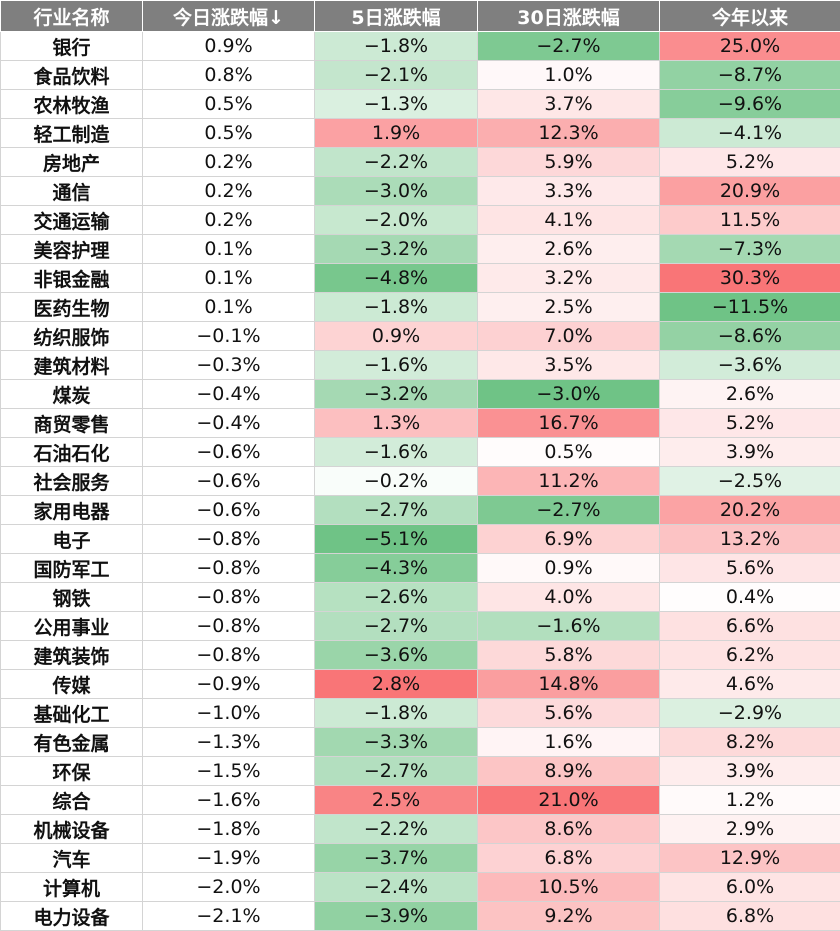 The height and width of the screenshot is (931, 840). I want to click on 30day-change-cell: 6.9%, so click(569, 539).